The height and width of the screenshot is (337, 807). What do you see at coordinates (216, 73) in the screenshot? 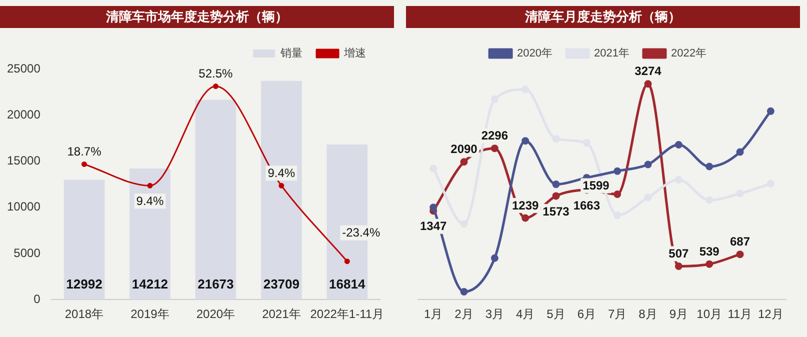
I see `data-label: 52.5%` at bounding box center [216, 73].